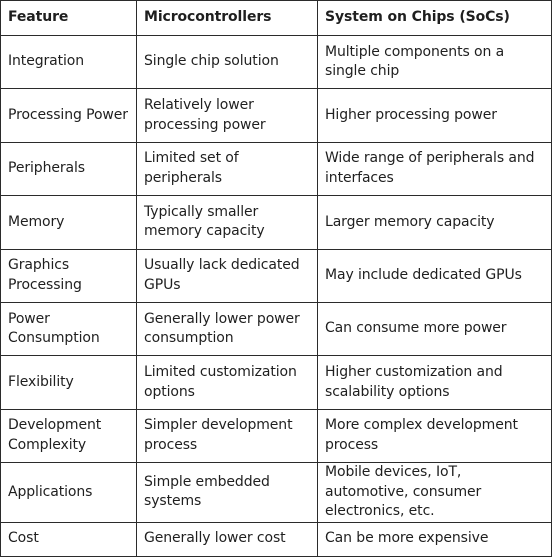  What do you see at coordinates (68, 275) in the screenshot?
I see `cell-feature: Graphics Processing` at bounding box center [68, 275].